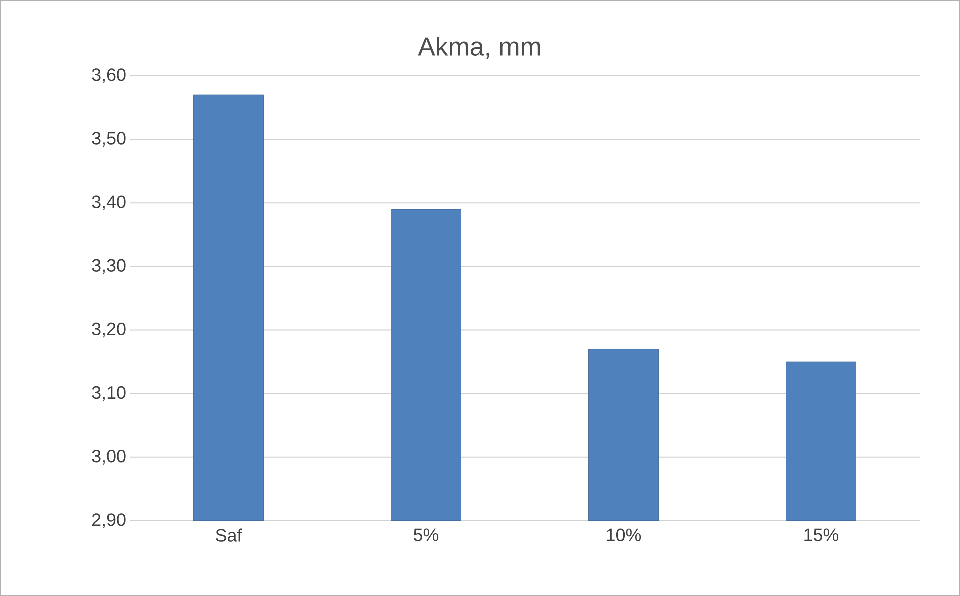  What do you see at coordinates (426, 535) in the screenshot?
I see `x-tick-label: 5%` at bounding box center [426, 535].